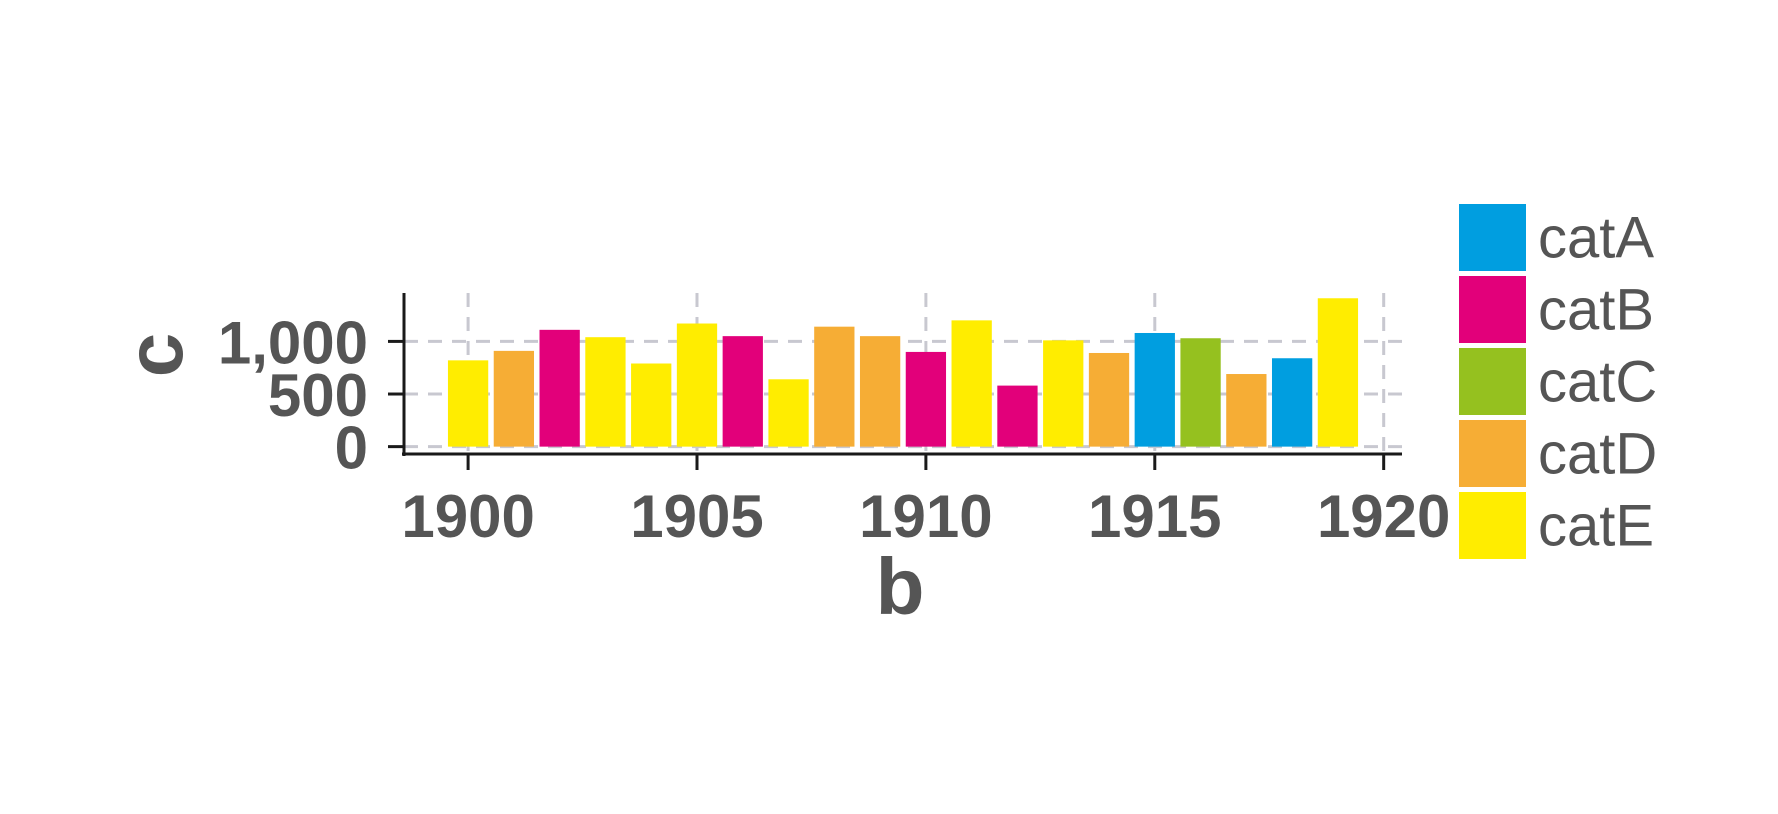 The height and width of the screenshot is (814, 1778). What do you see at coordinates (559, 388) in the screenshot?
I see `bar-1902` at bounding box center [559, 388].